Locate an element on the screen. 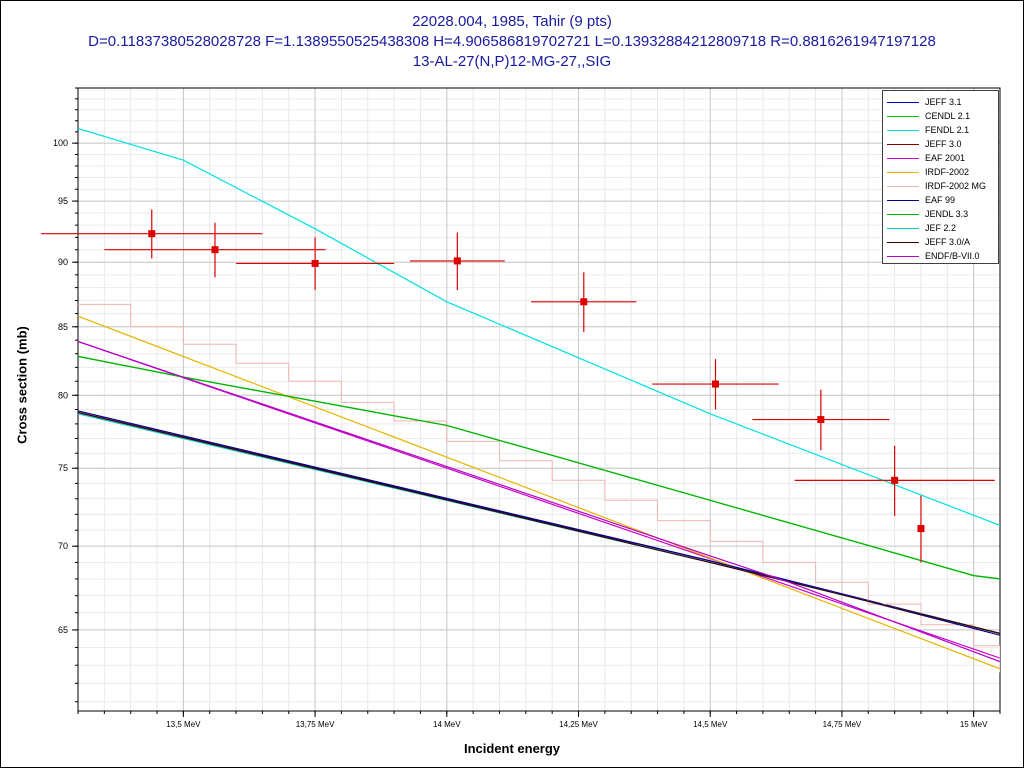 Image resolution: width=1024 pixels, height=768 pixels. legend-label: JEFF 3.0 is located at coordinates (943, 144).